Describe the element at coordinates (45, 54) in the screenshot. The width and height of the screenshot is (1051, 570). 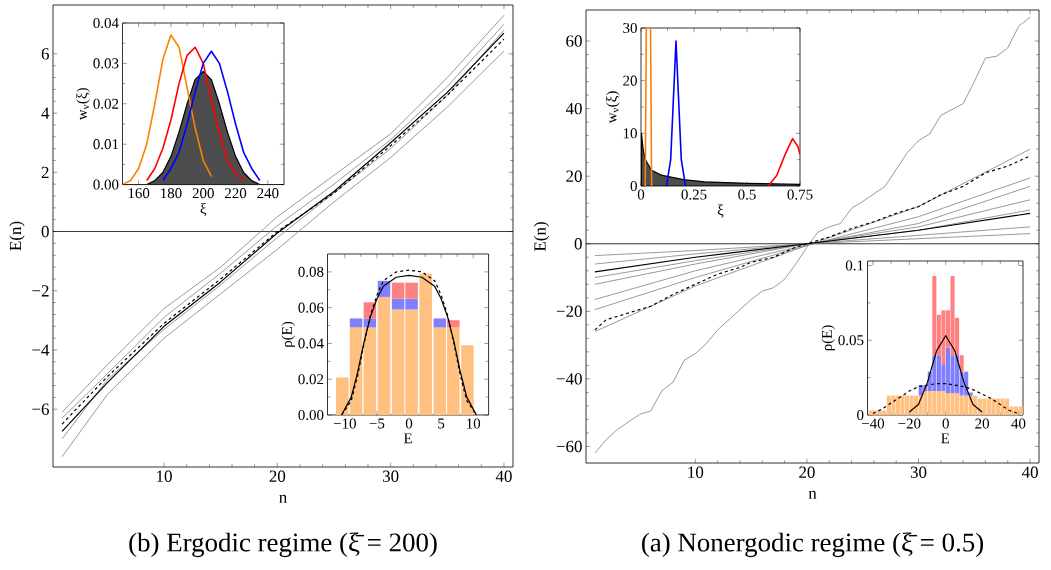
I see `y-tick-label: 6` at that location.